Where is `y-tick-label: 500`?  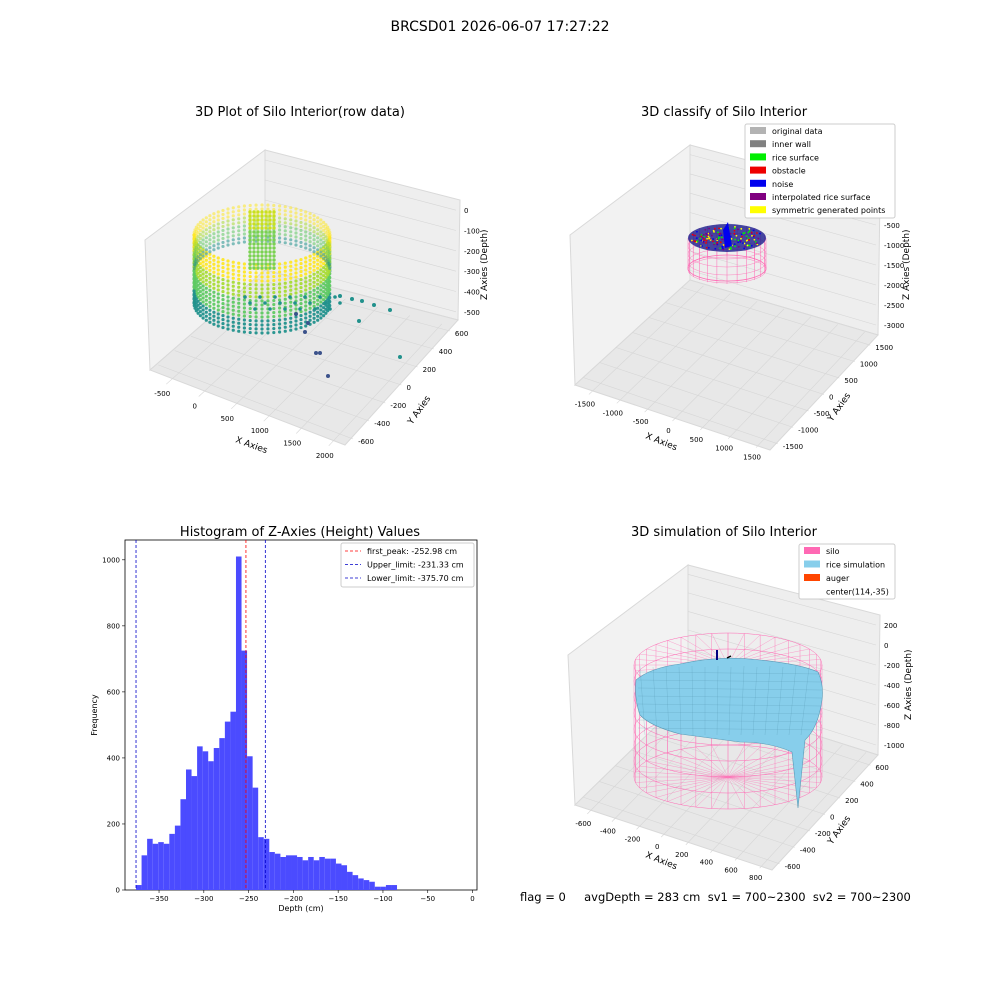 y-tick-label: 500 is located at coordinates (850, 381).